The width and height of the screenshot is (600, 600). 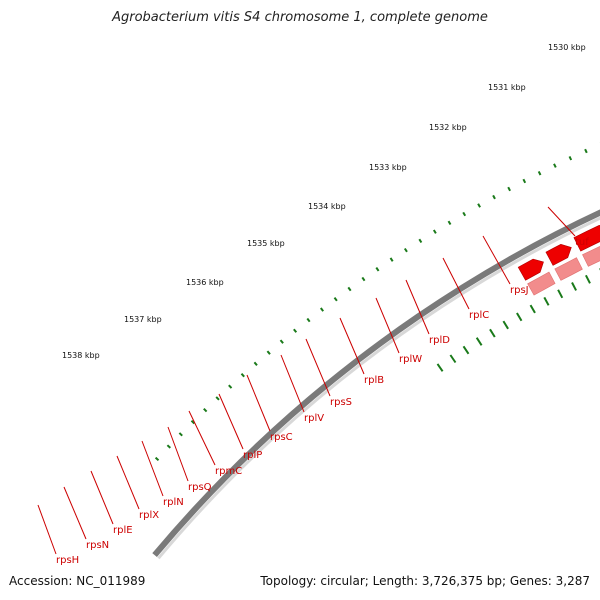 I want to click on gene-label-rpsN: rpsN, so click(x=97, y=545).